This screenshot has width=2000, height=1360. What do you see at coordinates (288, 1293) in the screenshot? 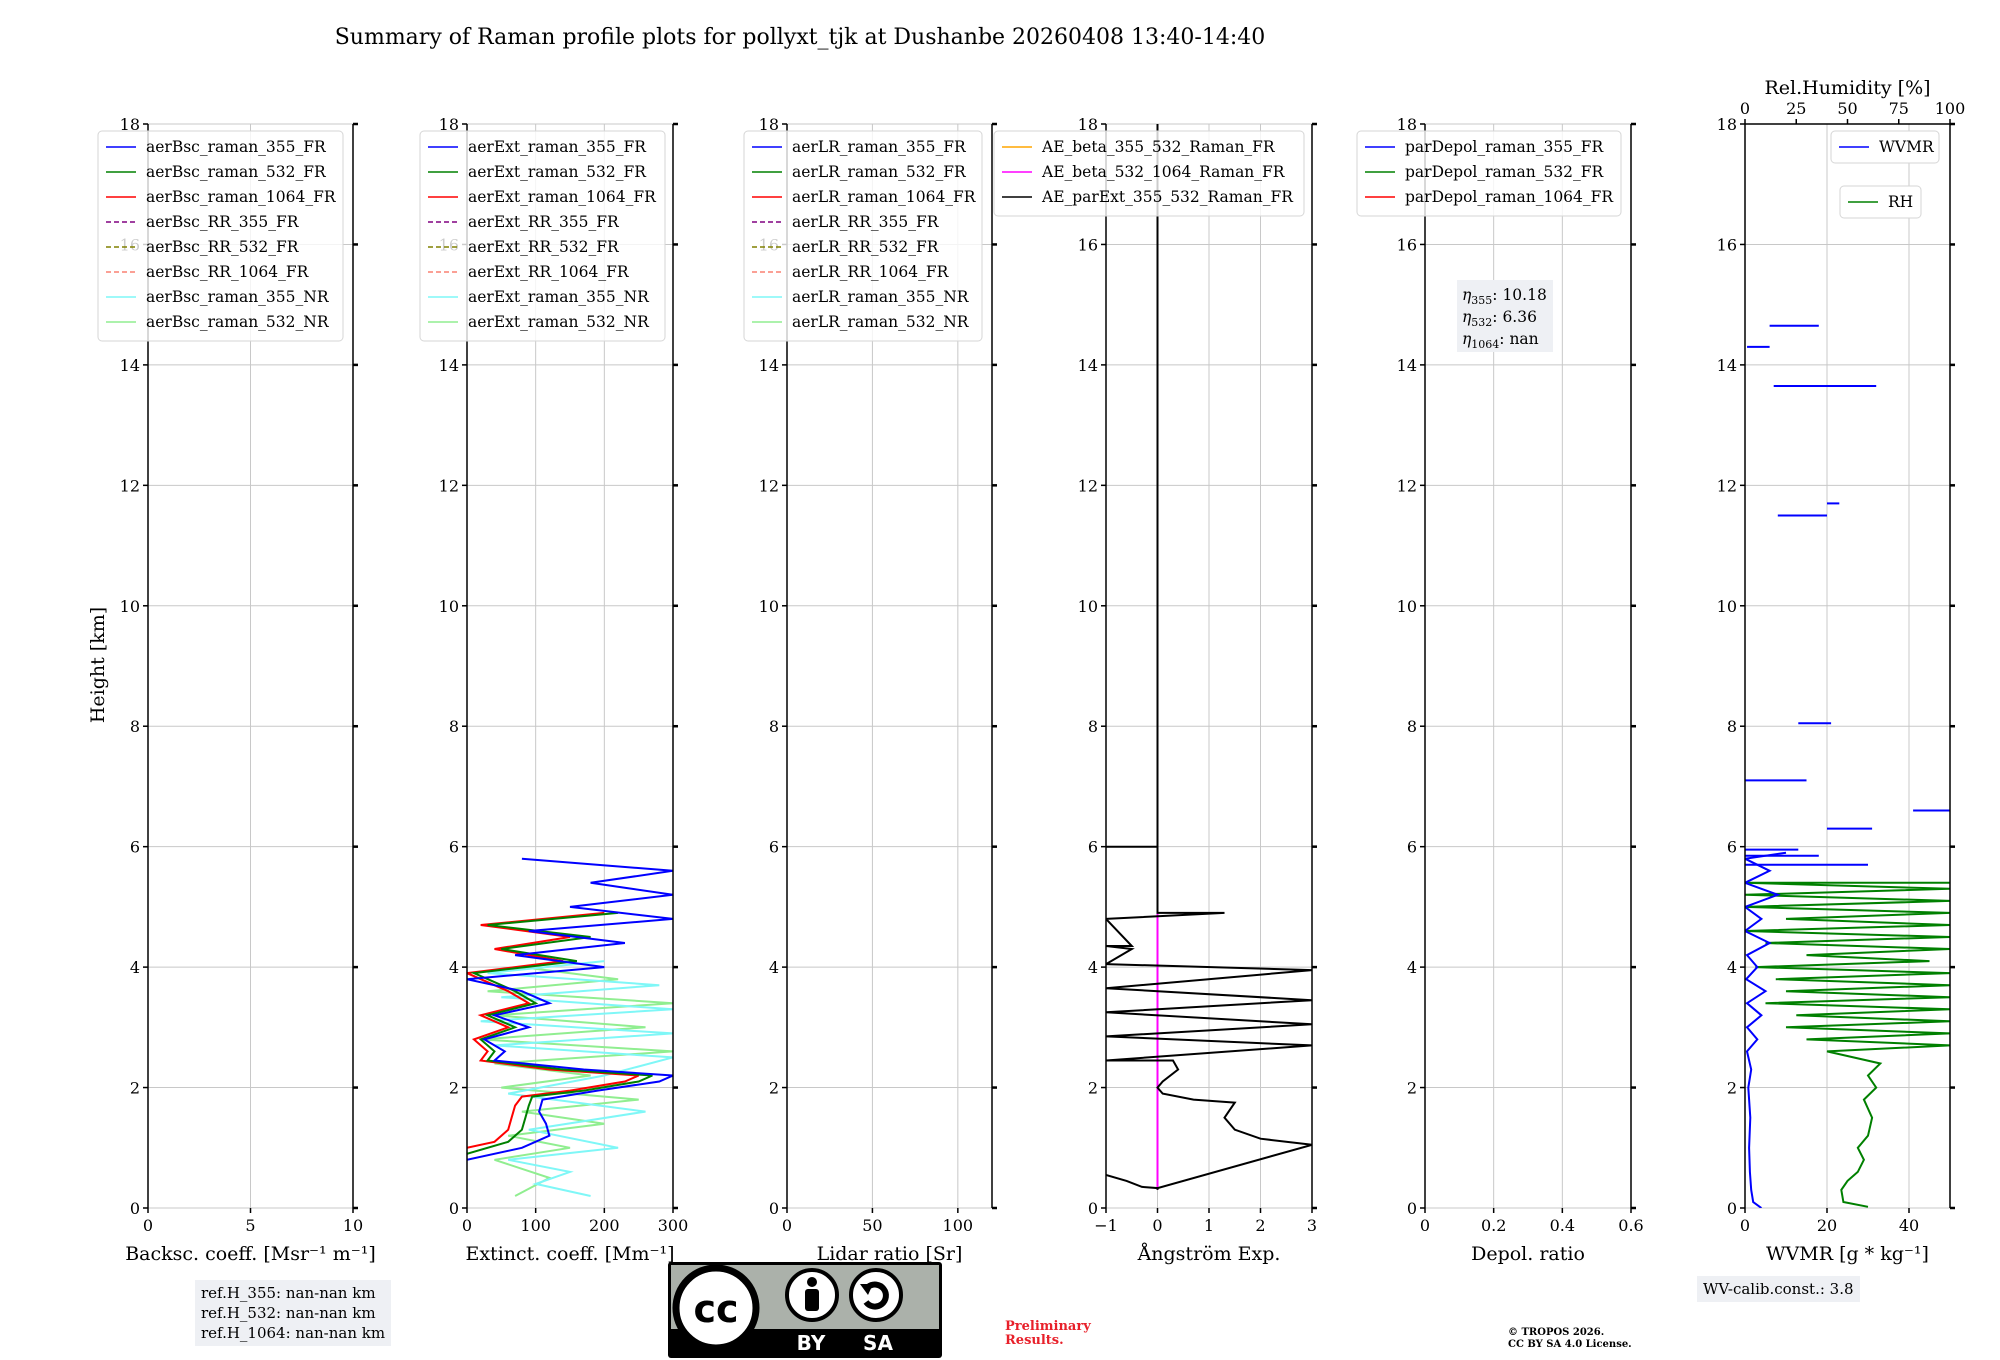
I see `refh-355: ref.H_355: nan-nan km` at bounding box center [288, 1293].